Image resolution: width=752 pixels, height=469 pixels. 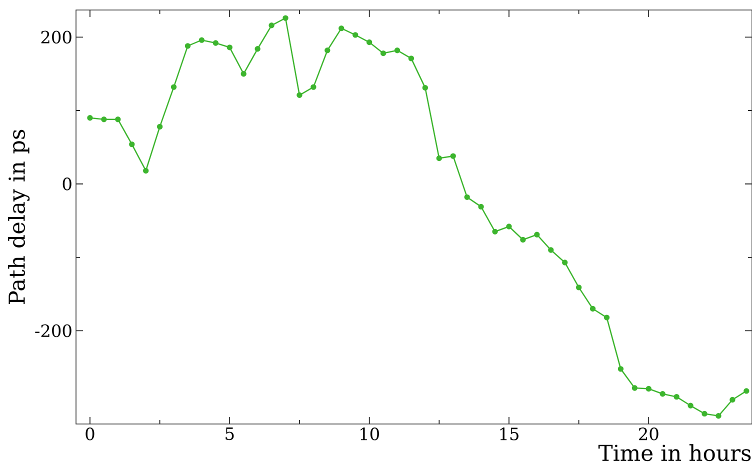 What do you see at coordinates (19, 217) in the screenshot?
I see `y-axis-title: Path delay in ps` at bounding box center [19, 217].